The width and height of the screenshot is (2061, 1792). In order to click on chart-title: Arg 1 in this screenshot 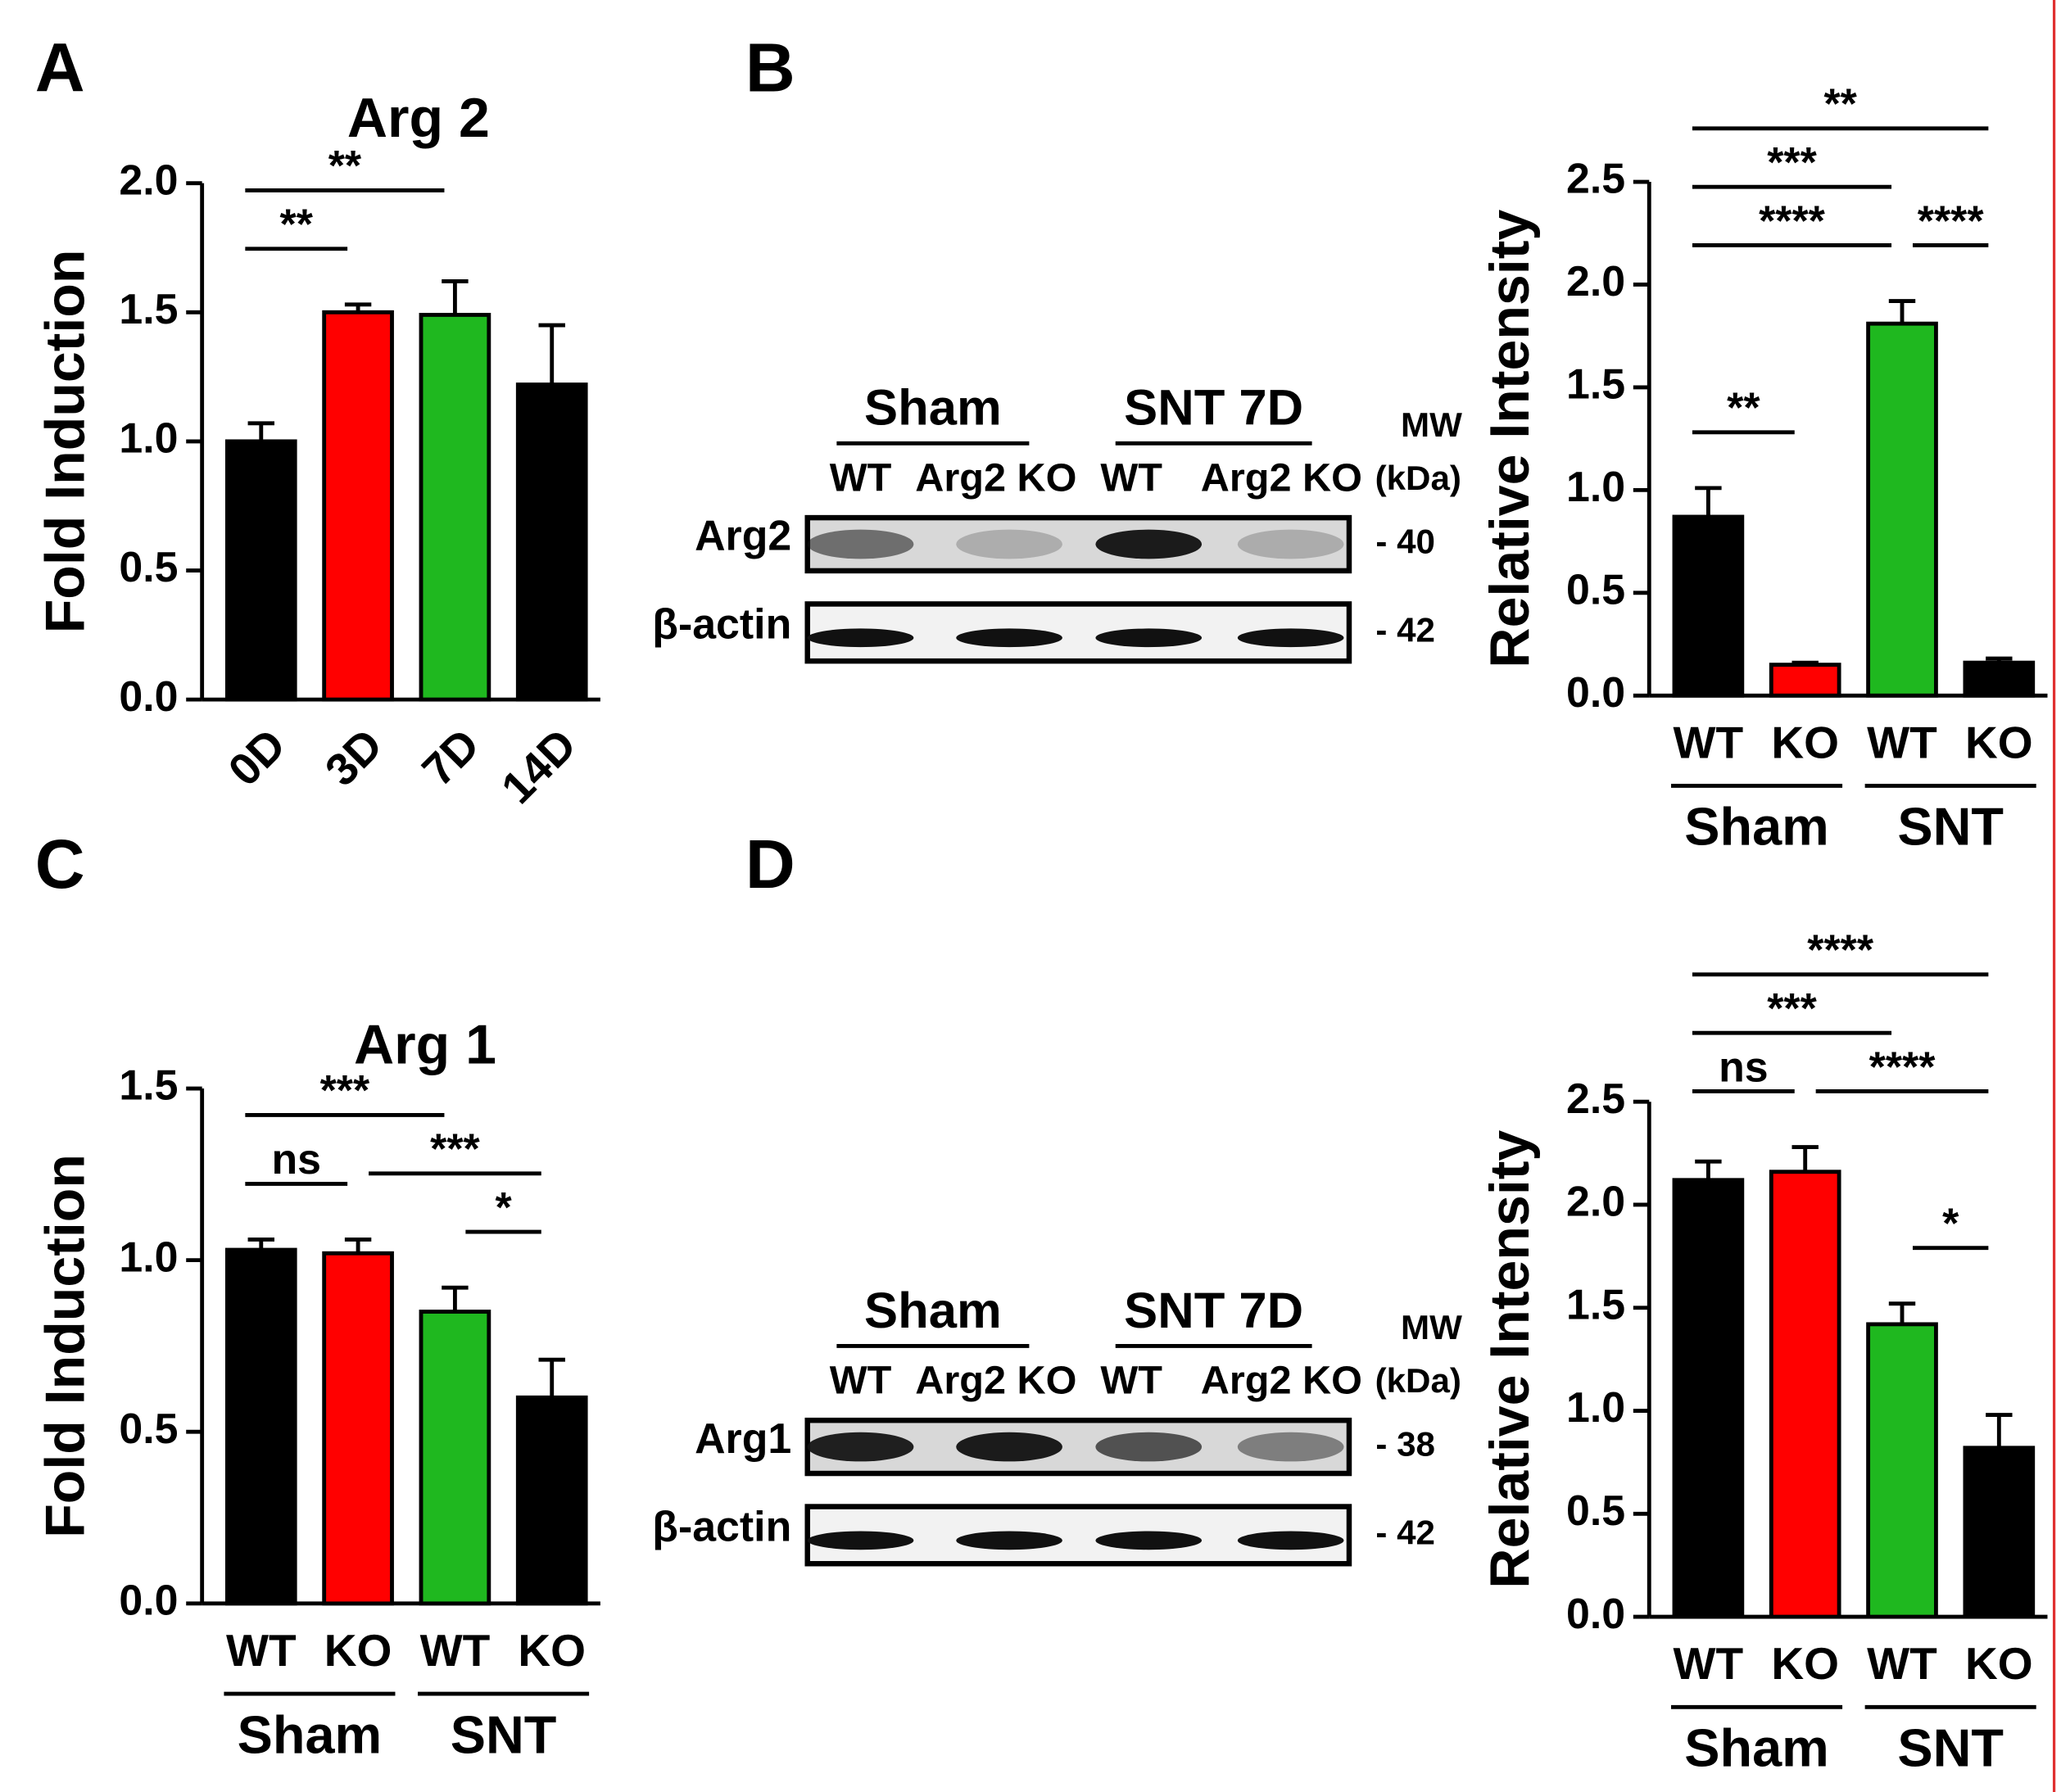, I will do `click(425, 1044)`.